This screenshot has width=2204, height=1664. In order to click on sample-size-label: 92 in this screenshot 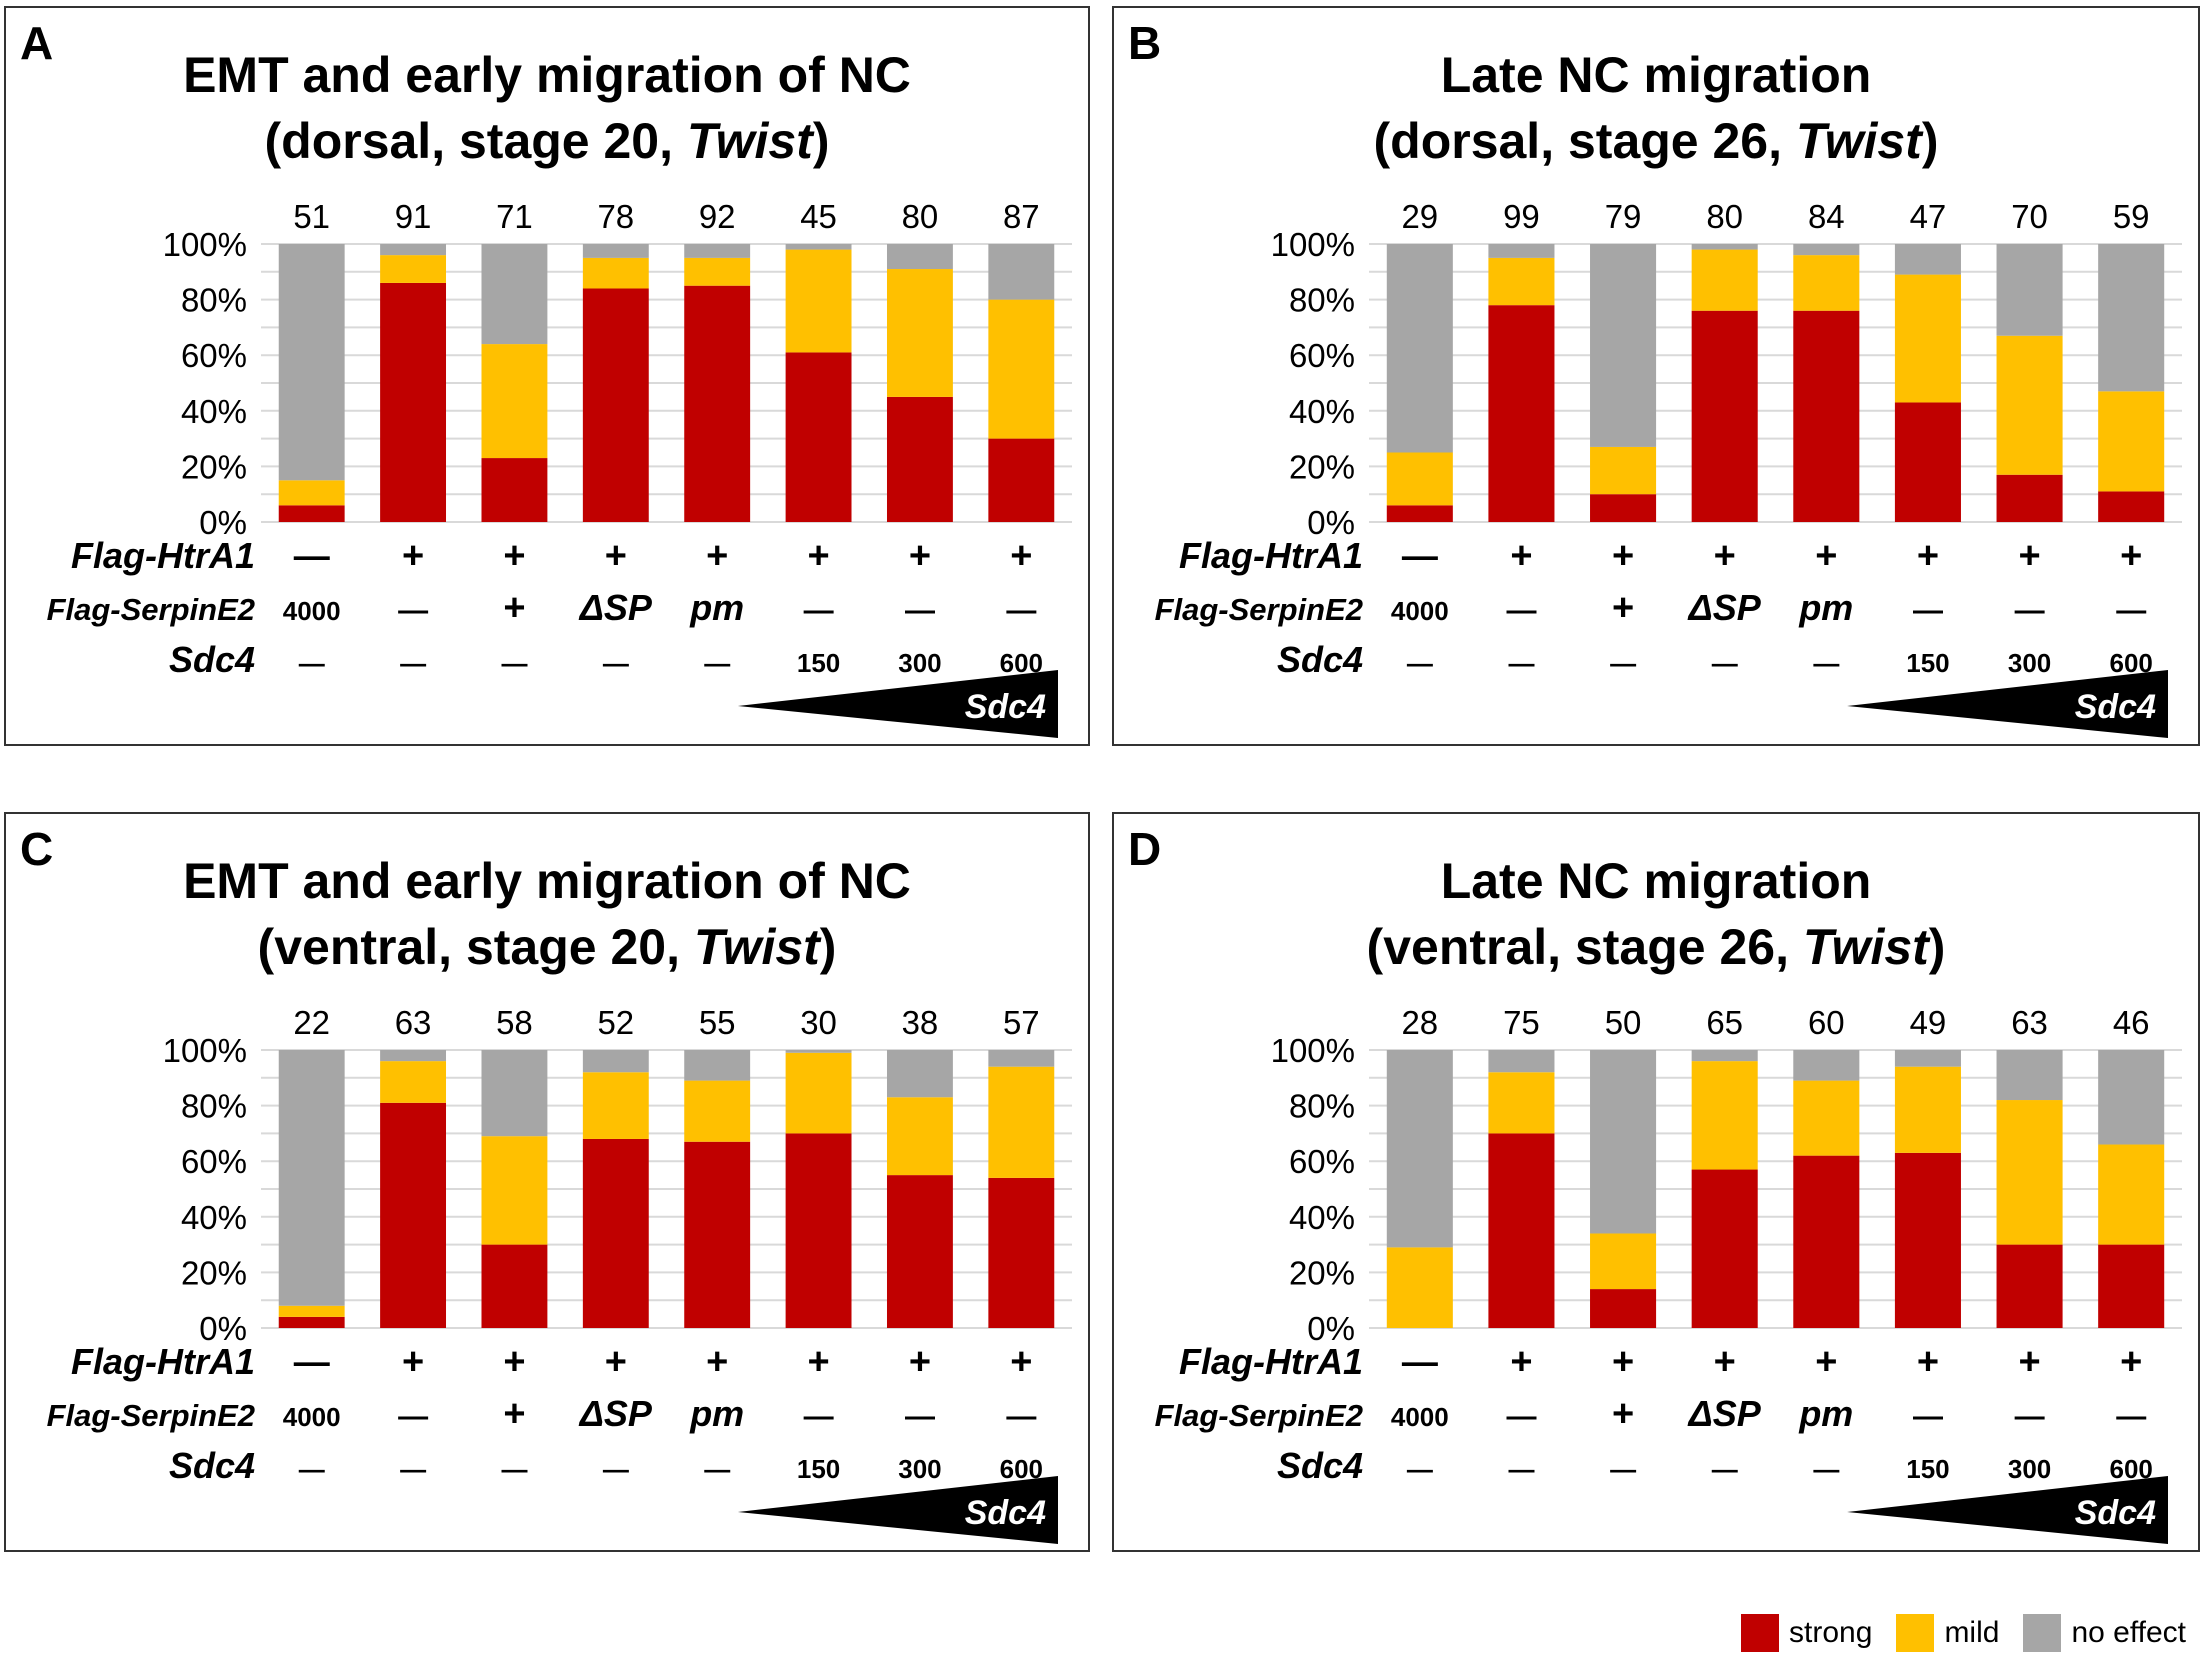, I will do `click(717, 216)`.